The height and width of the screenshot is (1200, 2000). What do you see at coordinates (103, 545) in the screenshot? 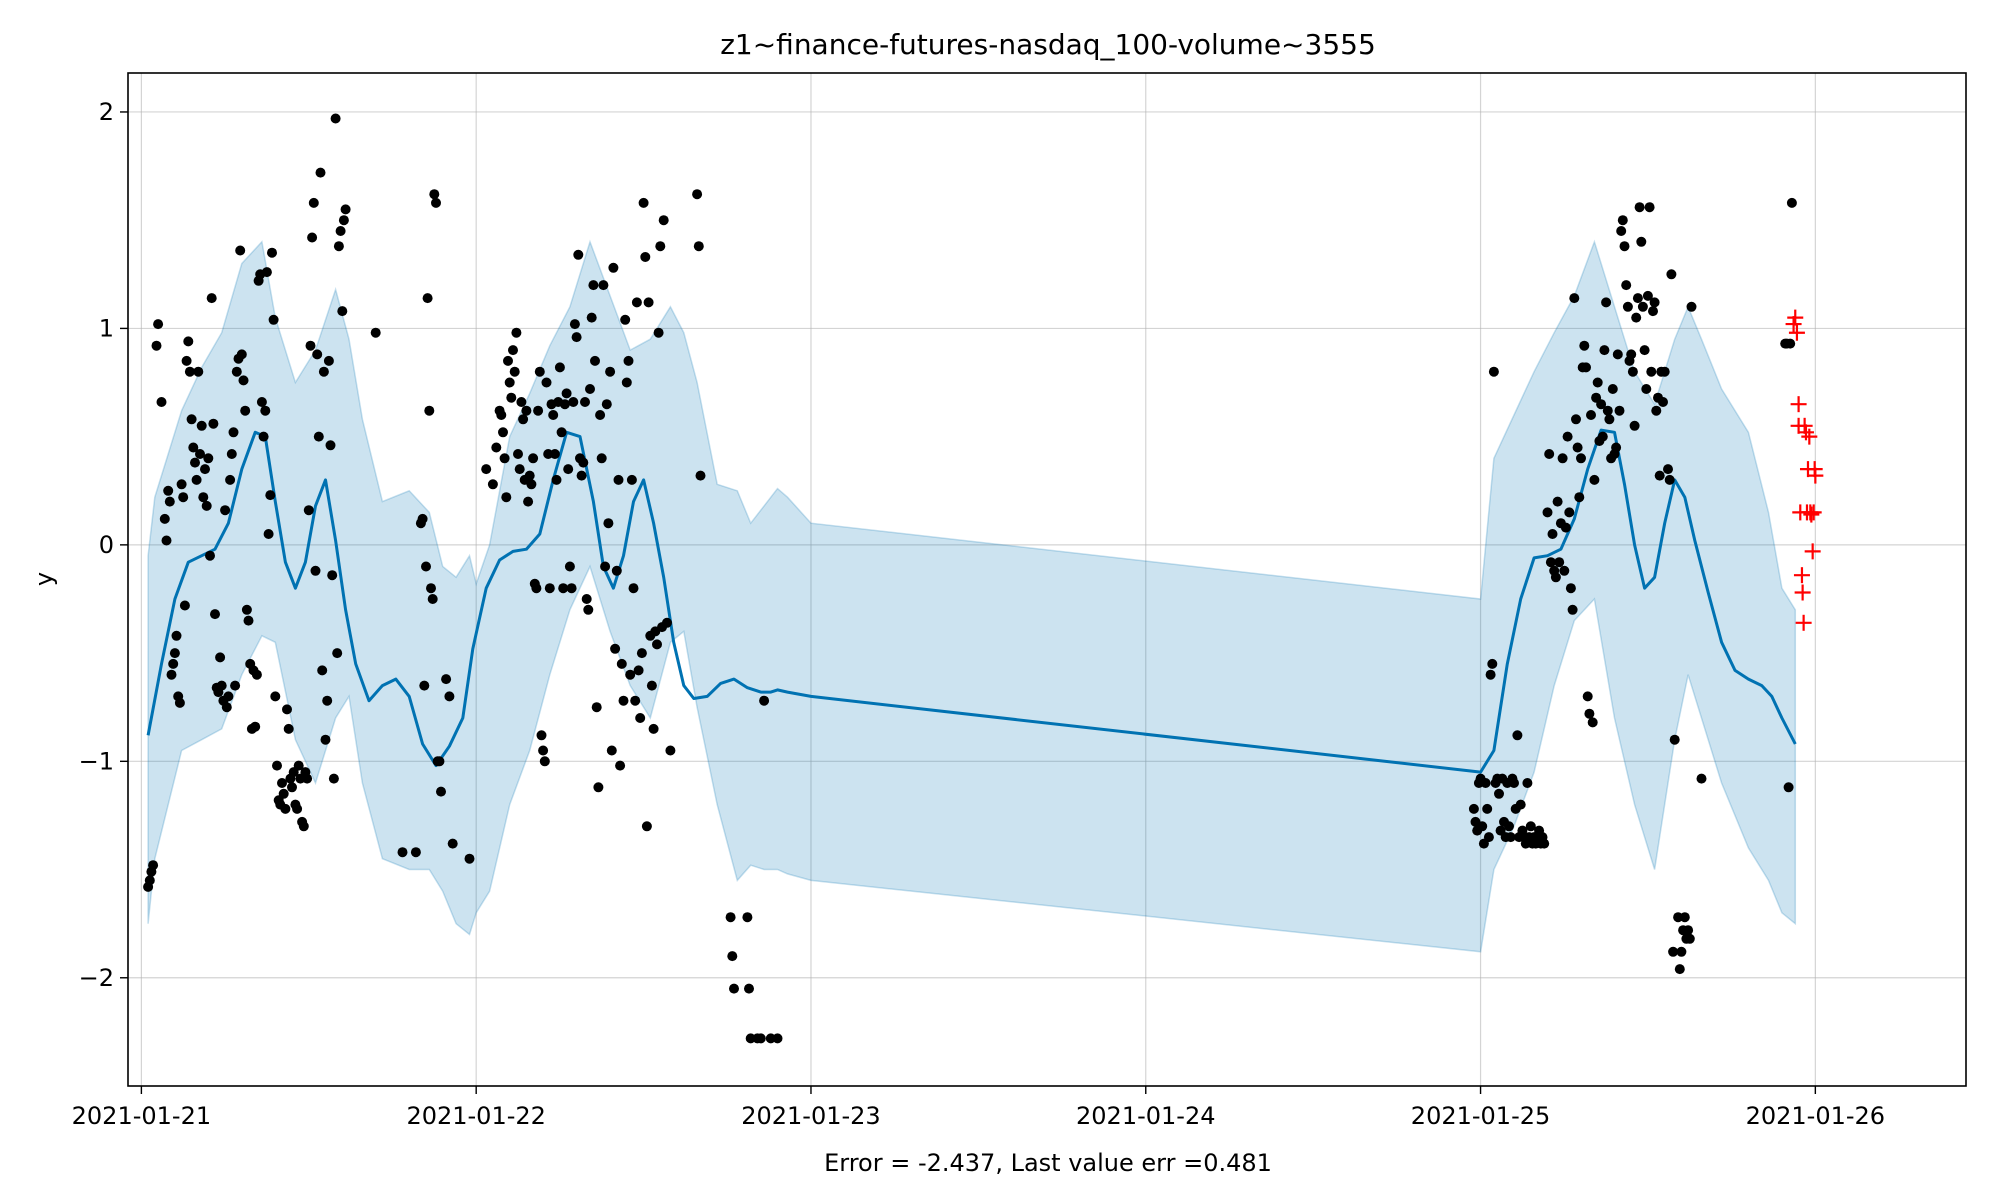
I see `y-axis-ticks: 2 1 0 −1 −2` at bounding box center [103, 545].